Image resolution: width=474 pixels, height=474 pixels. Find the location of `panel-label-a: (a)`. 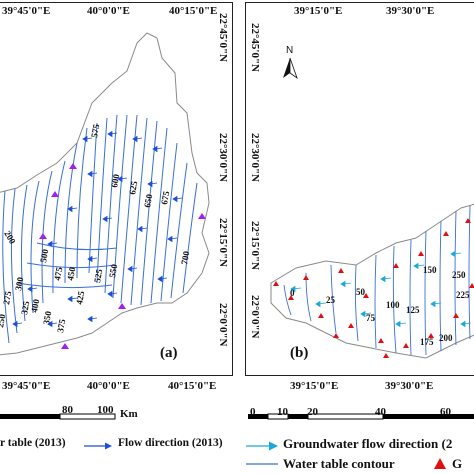

panel-label-a: (a) is located at coordinates (169, 353).